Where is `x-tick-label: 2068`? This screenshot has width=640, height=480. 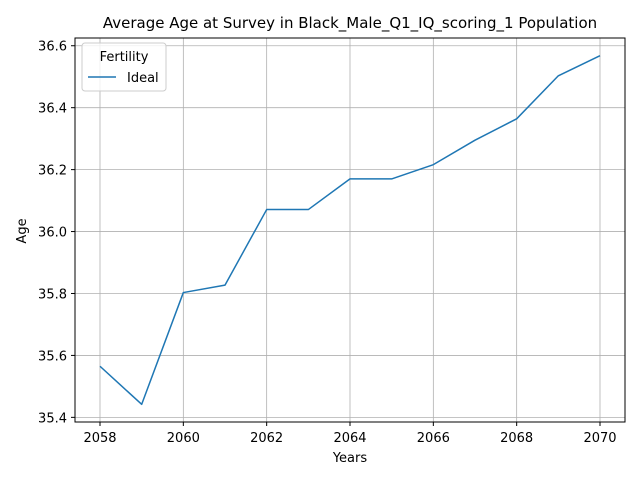 x-tick-label: 2068 is located at coordinates (516, 438).